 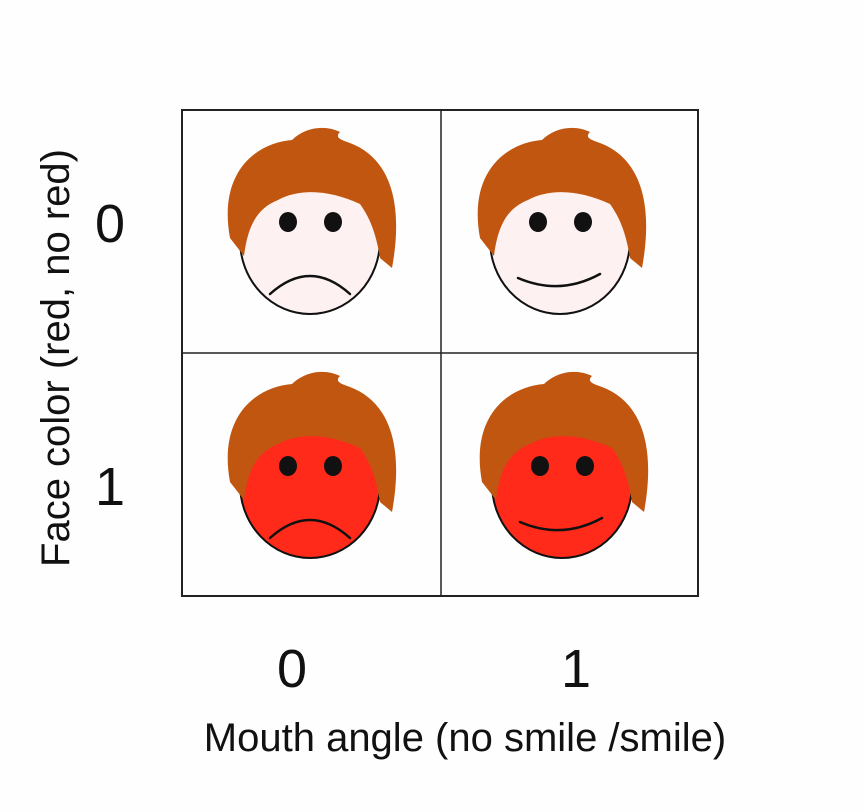 What do you see at coordinates (110, 224) in the screenshot?
I see `y-tick-0: 0` at bounding box center [110, 224].